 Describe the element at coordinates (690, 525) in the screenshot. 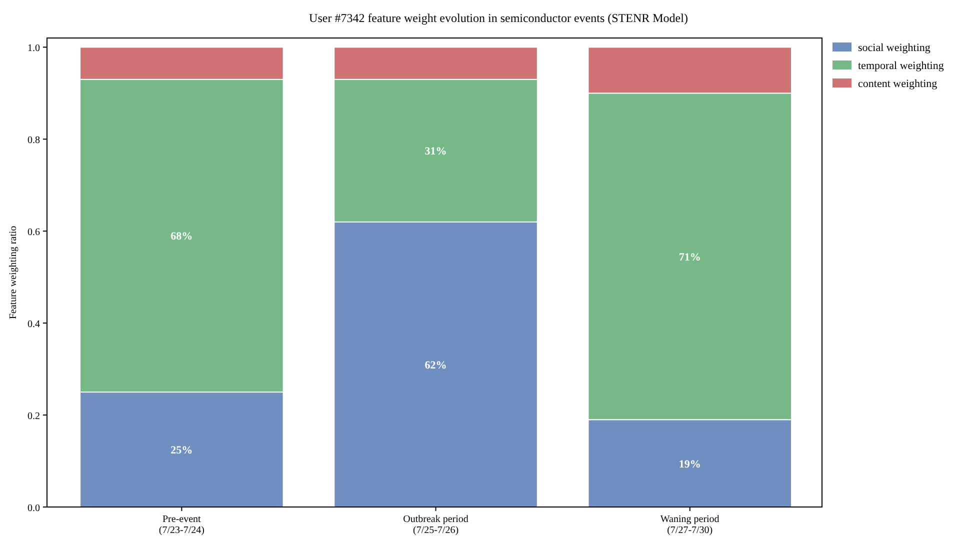

I see `x-tick-label: Waning period (7/27-7/30)` at that location.